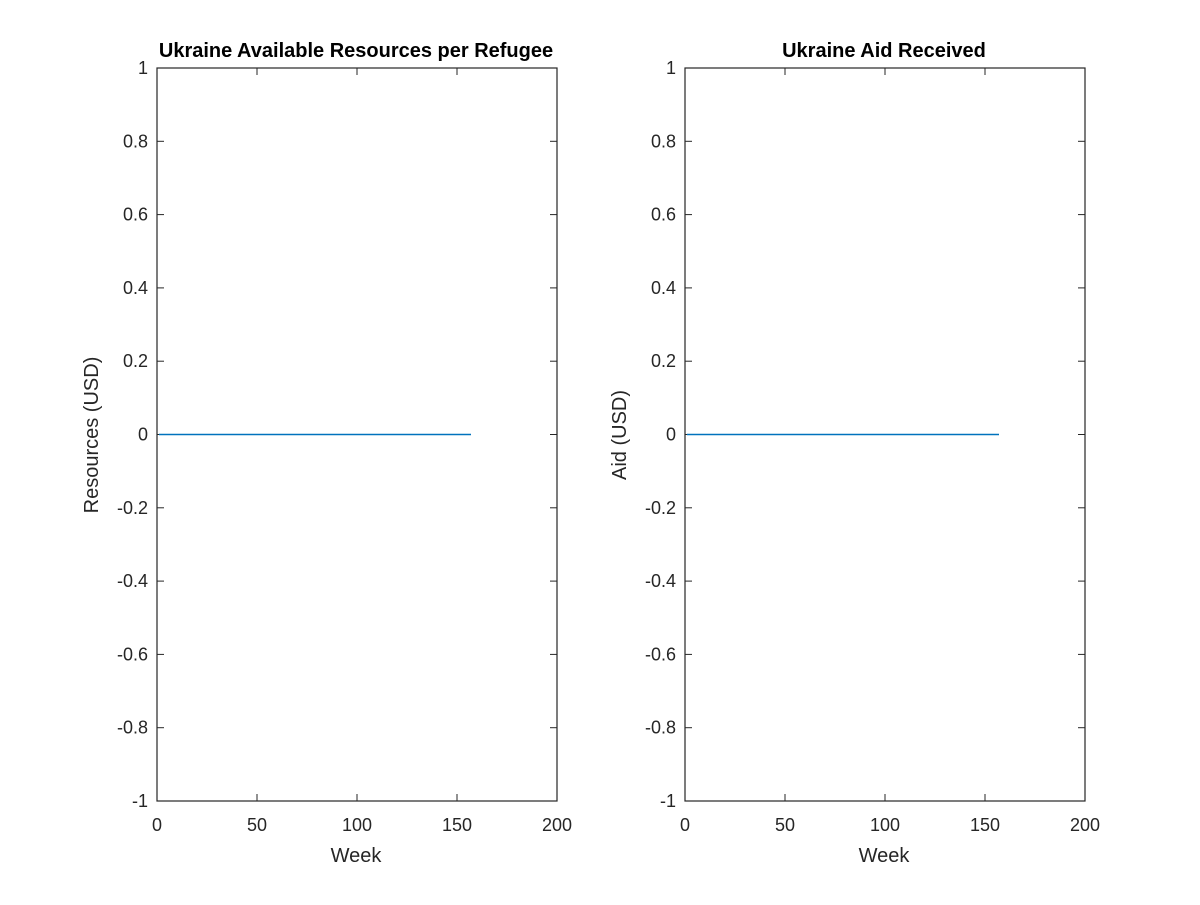  I want to click on resources-y-tick-label: -0.6, so click(132, 654).